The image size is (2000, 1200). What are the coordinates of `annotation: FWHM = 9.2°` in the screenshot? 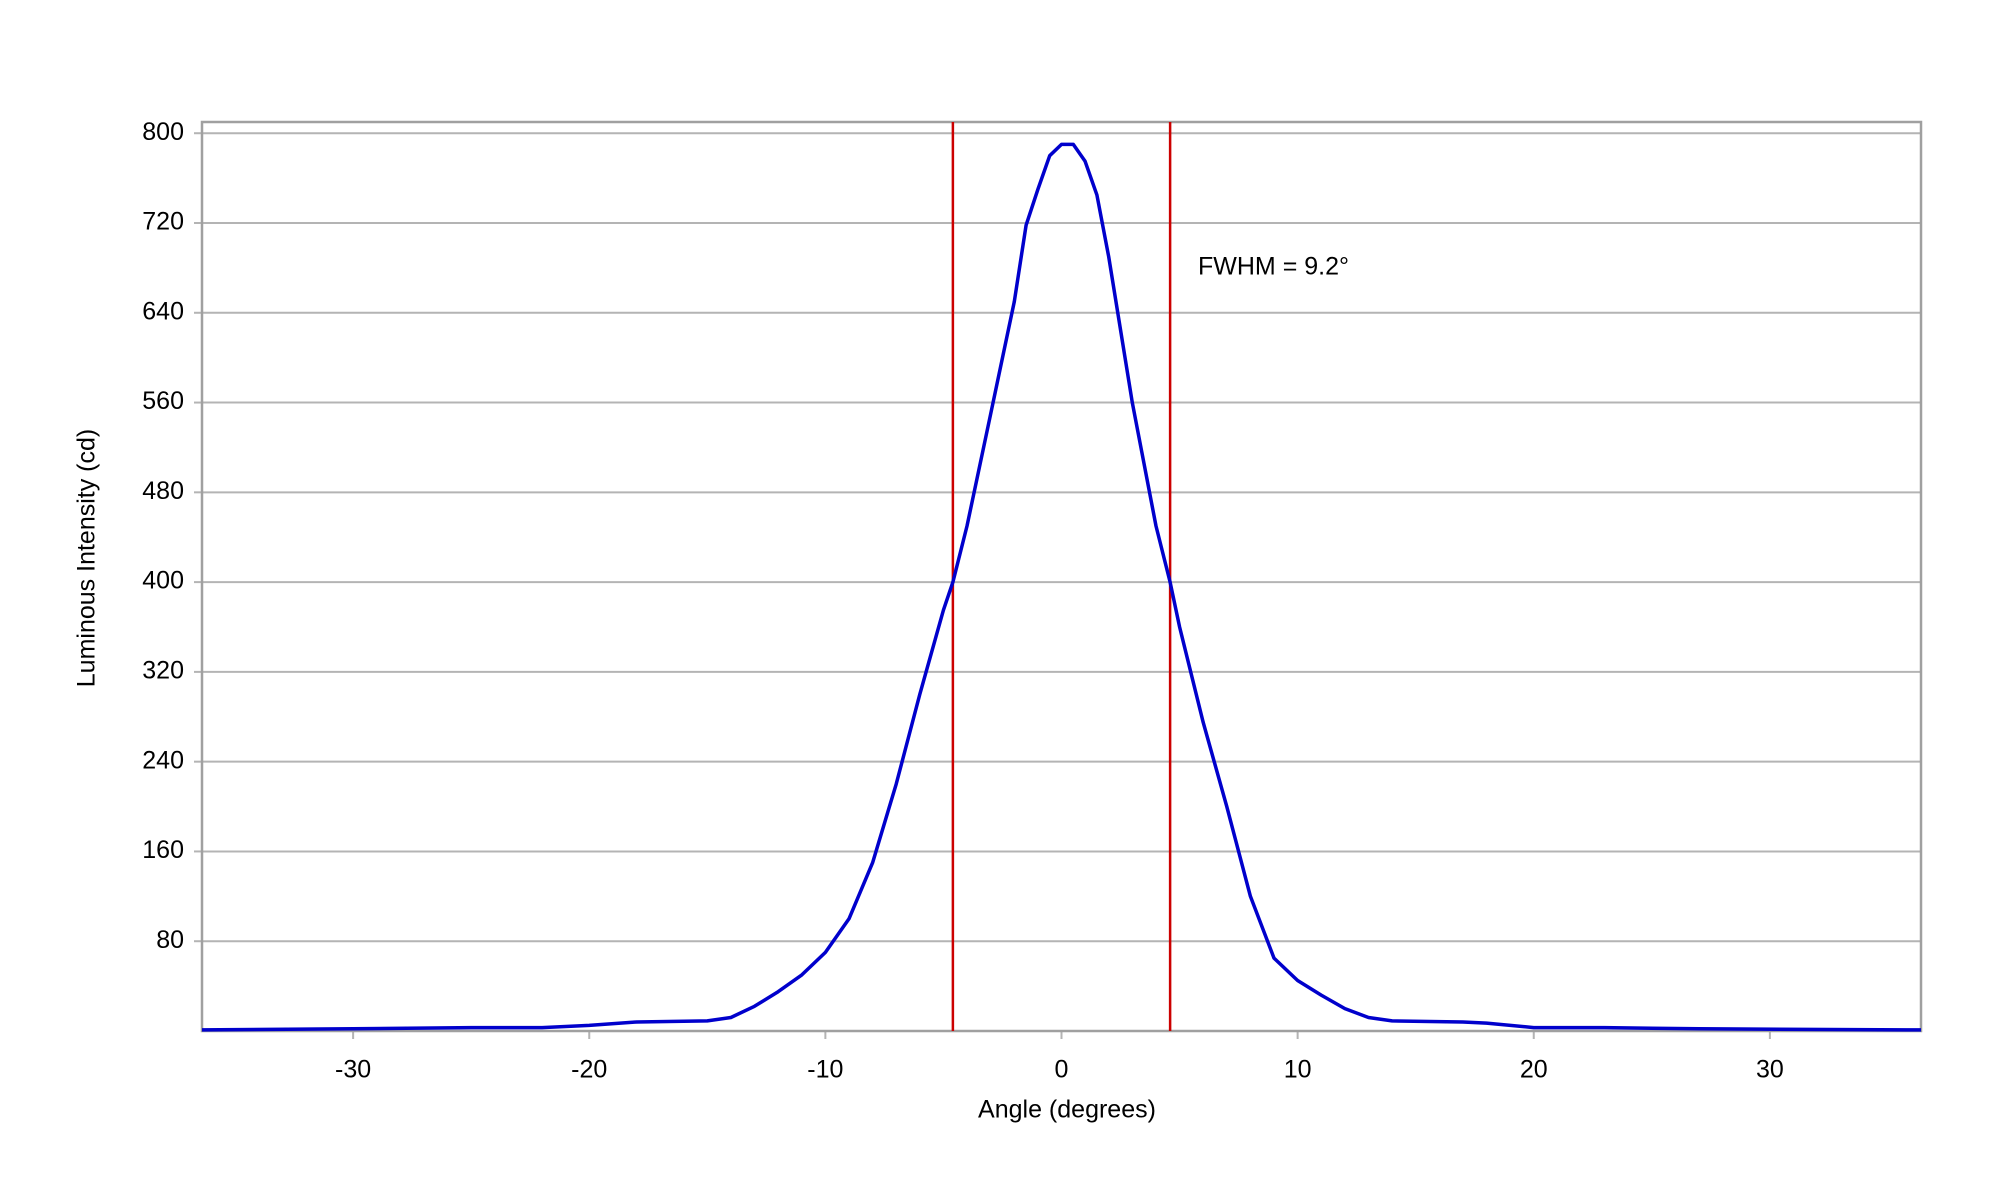 It's located at (1273, 267).